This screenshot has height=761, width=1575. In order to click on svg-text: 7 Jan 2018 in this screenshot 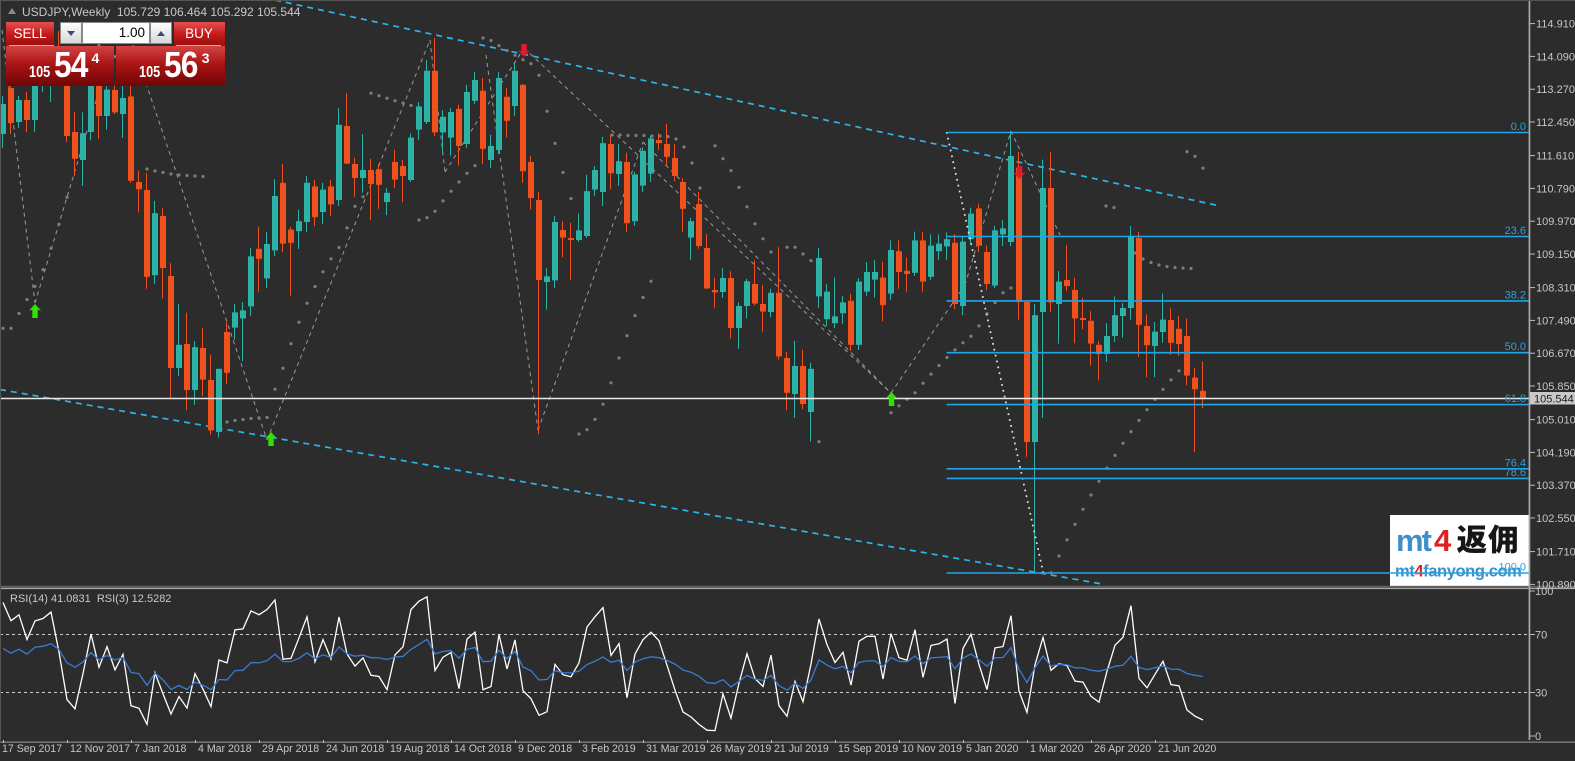, I will do `click(160, 749)`.